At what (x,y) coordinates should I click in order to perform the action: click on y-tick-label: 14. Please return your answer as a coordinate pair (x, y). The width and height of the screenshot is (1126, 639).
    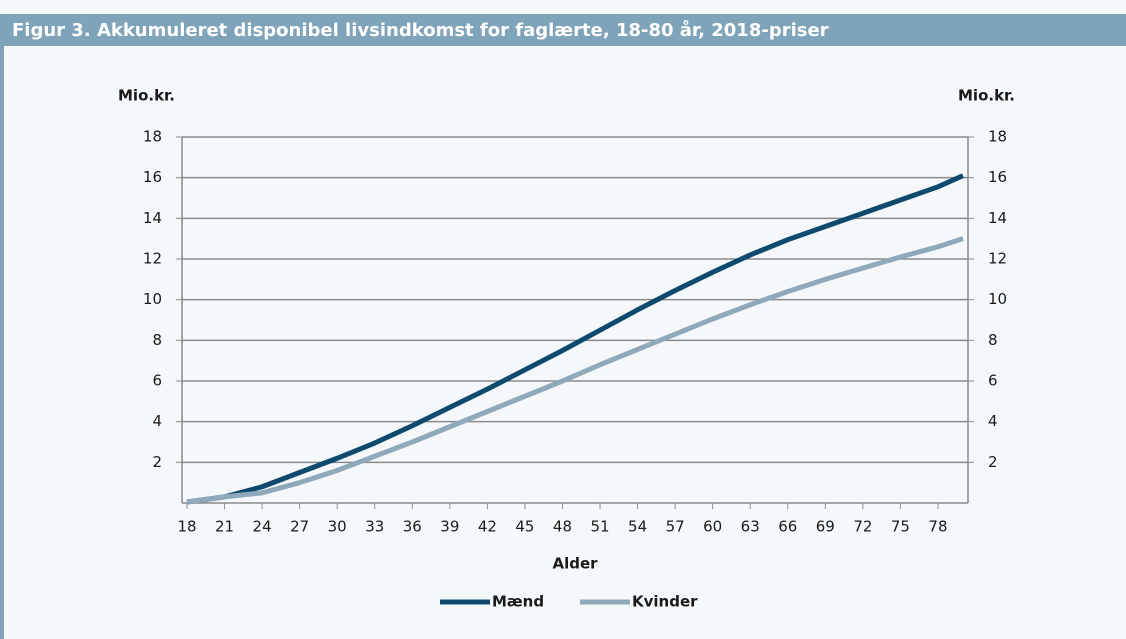
    Looking at the image, I should click on (152, 218).